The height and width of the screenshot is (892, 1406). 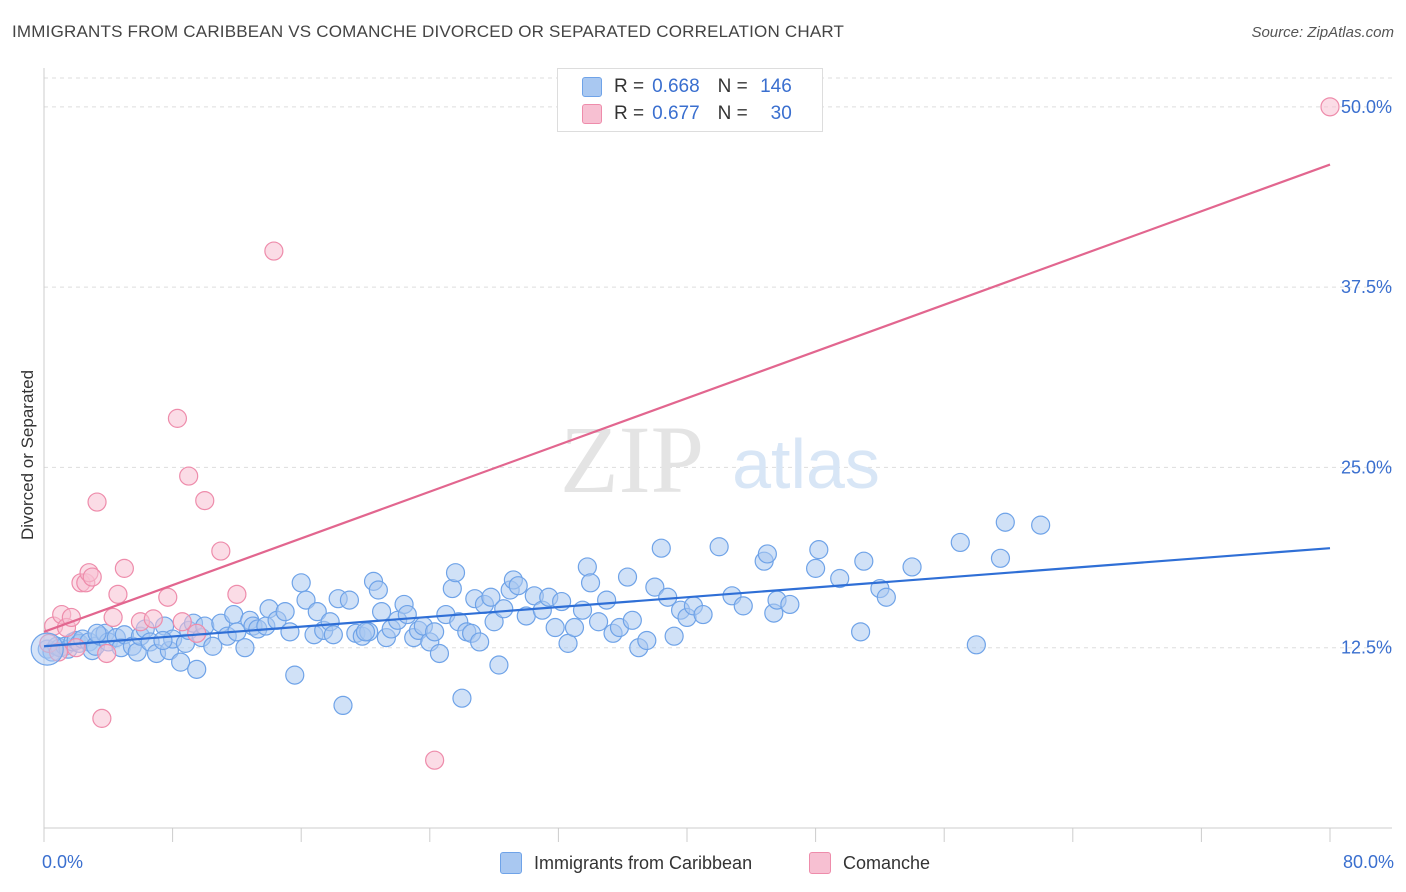 What do you see at coordinates (776, 86) in the screenshot?
I see `n-value: 146` at bounding box center [776, 86].